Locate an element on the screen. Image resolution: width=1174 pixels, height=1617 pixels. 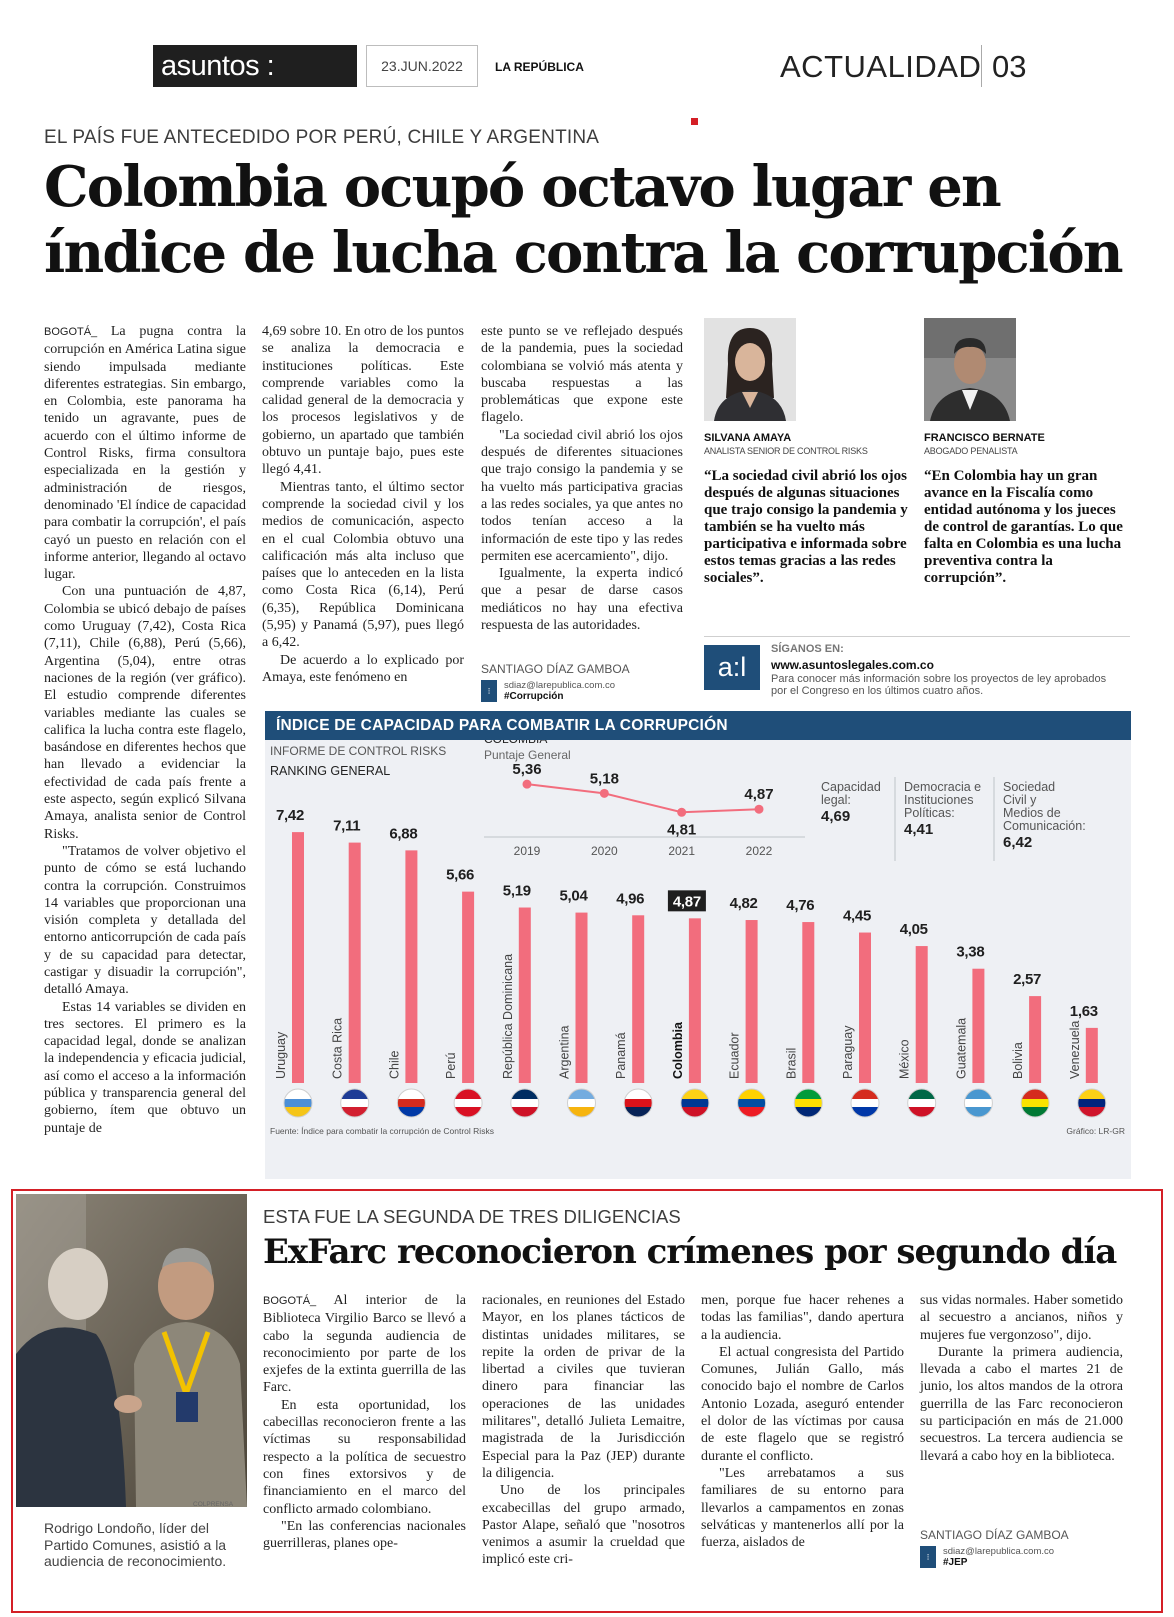
byline-hashtag: #JEP is located at coordinates (955, 1562).